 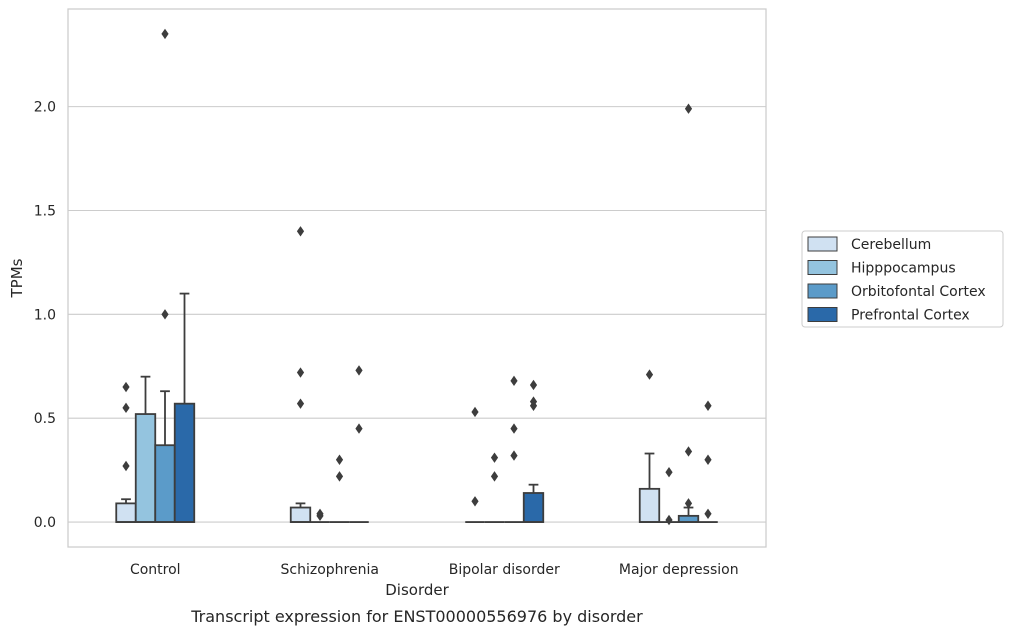 What do you see at coordinates (45, 108) in the screenshot?
I see `y-tick-label: 2.0` at bounding box center [45, 108].